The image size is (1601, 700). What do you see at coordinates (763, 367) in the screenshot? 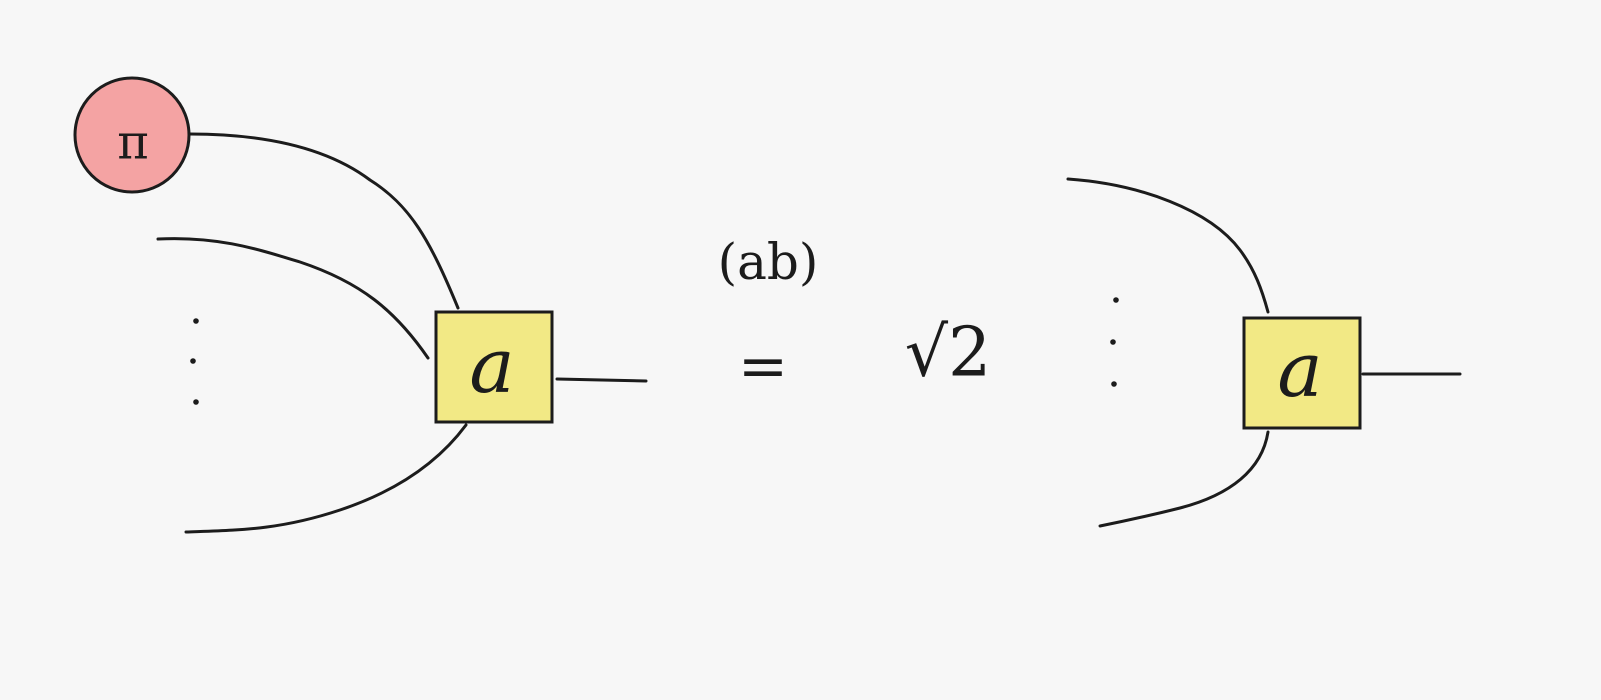
I see `equals-sign: =` at bounding box center [763, 367].